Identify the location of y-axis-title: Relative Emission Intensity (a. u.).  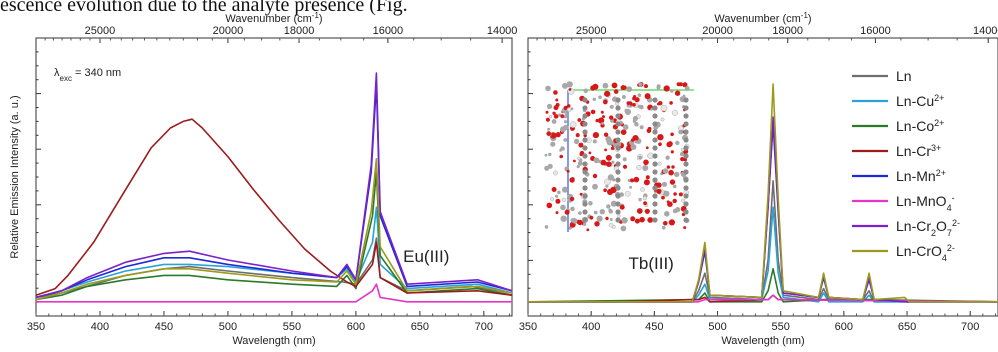
(15, 176).